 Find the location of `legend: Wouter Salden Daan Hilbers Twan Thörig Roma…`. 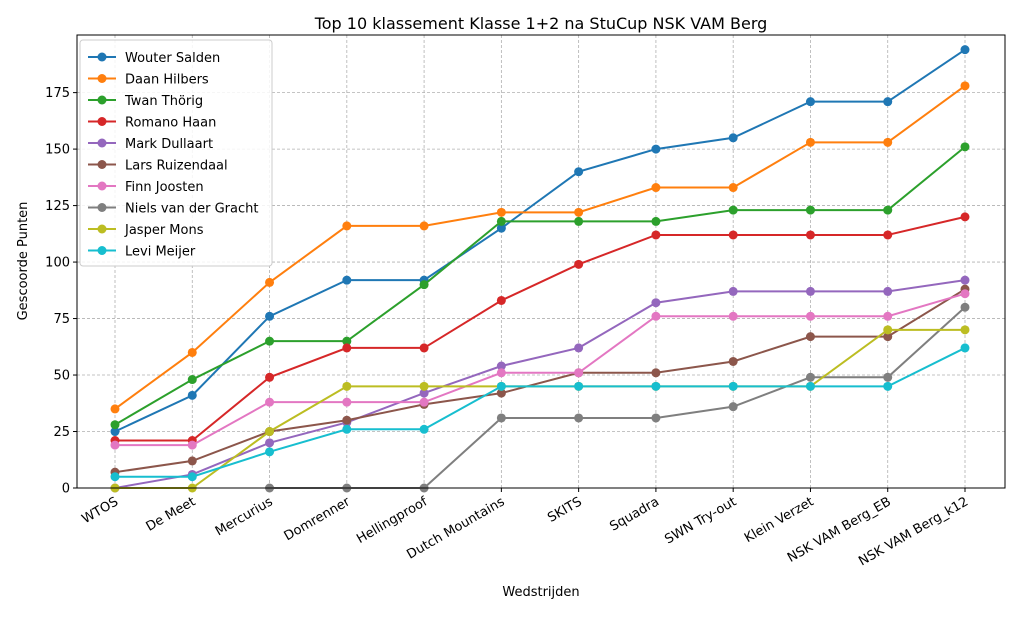

legend: Wouter Salden Daan Hilbers Twan Thörig Roma… is located at coordinates (176, 153).